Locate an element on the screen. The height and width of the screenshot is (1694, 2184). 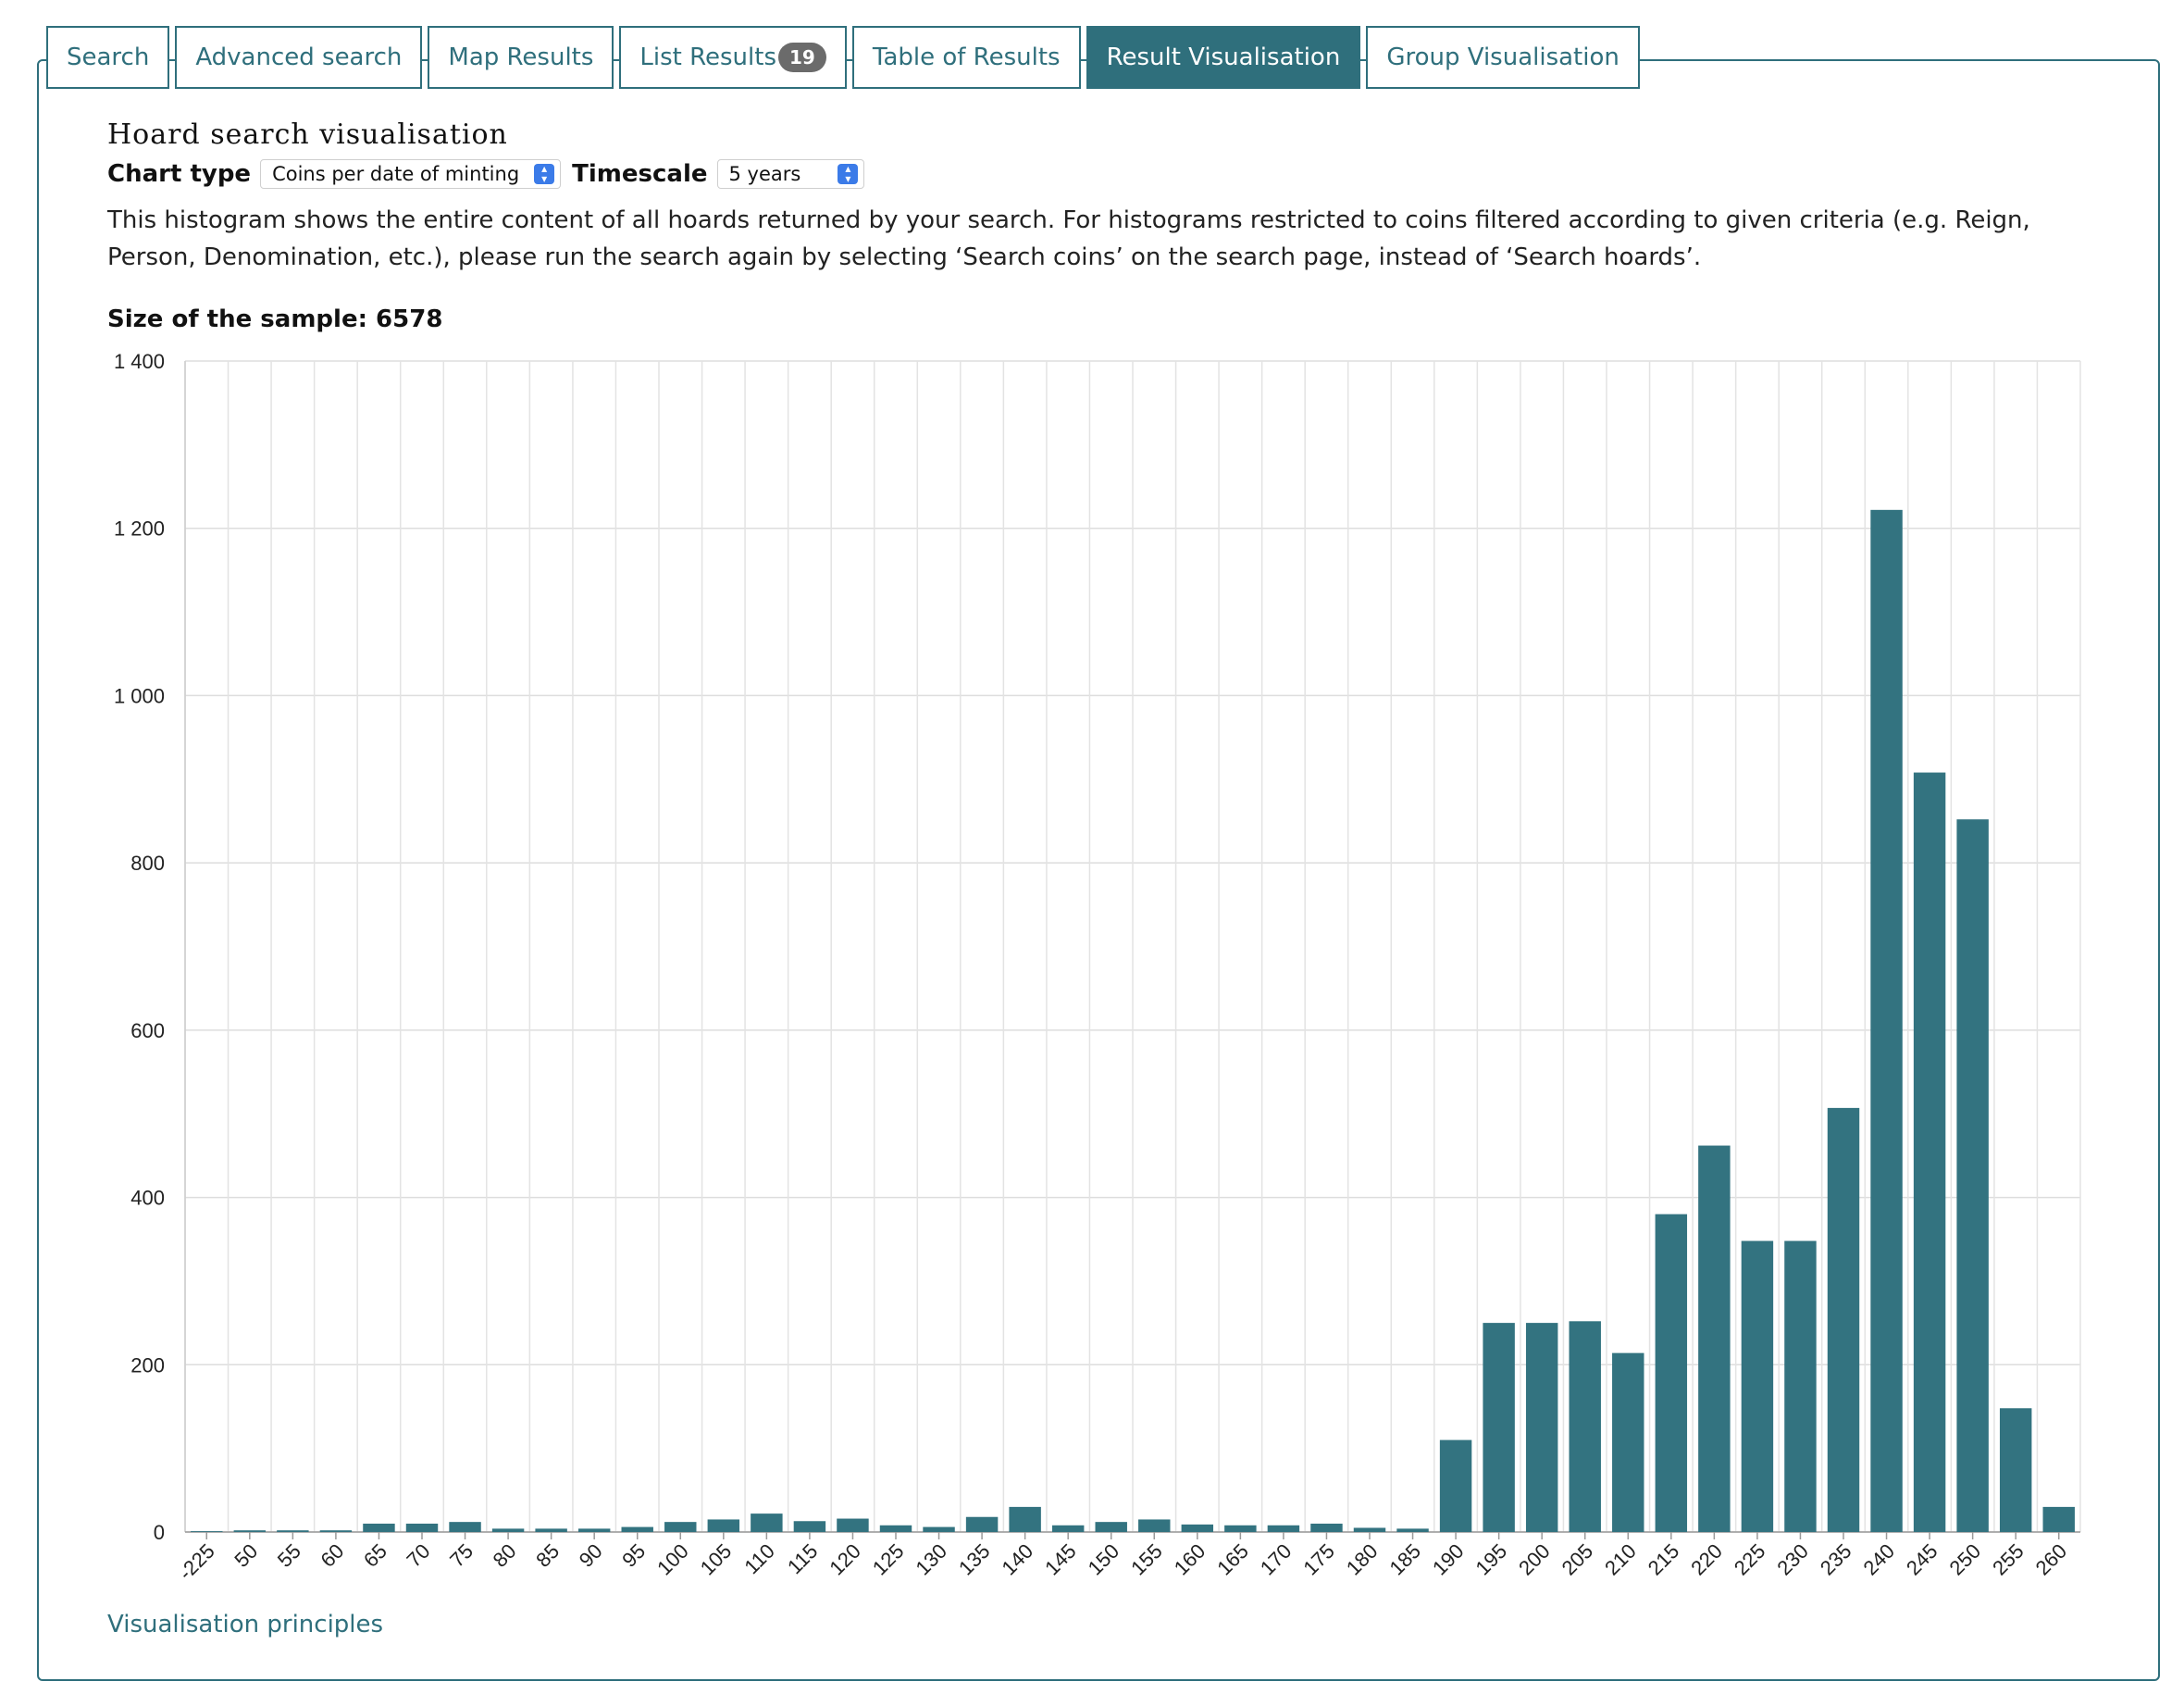
tab-label: Advanced search is located at coordinates (299, 57).